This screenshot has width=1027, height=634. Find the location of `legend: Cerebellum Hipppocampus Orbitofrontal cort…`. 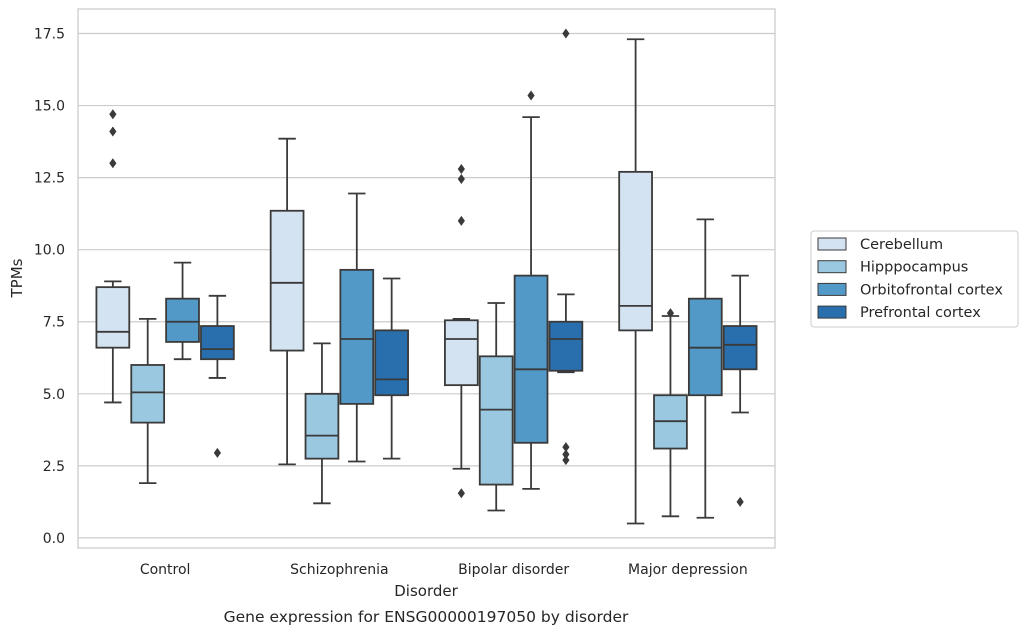

legend: Cerebellum Hipppocampus Orbitofrontal cort… is located at coordinates (914, 279).